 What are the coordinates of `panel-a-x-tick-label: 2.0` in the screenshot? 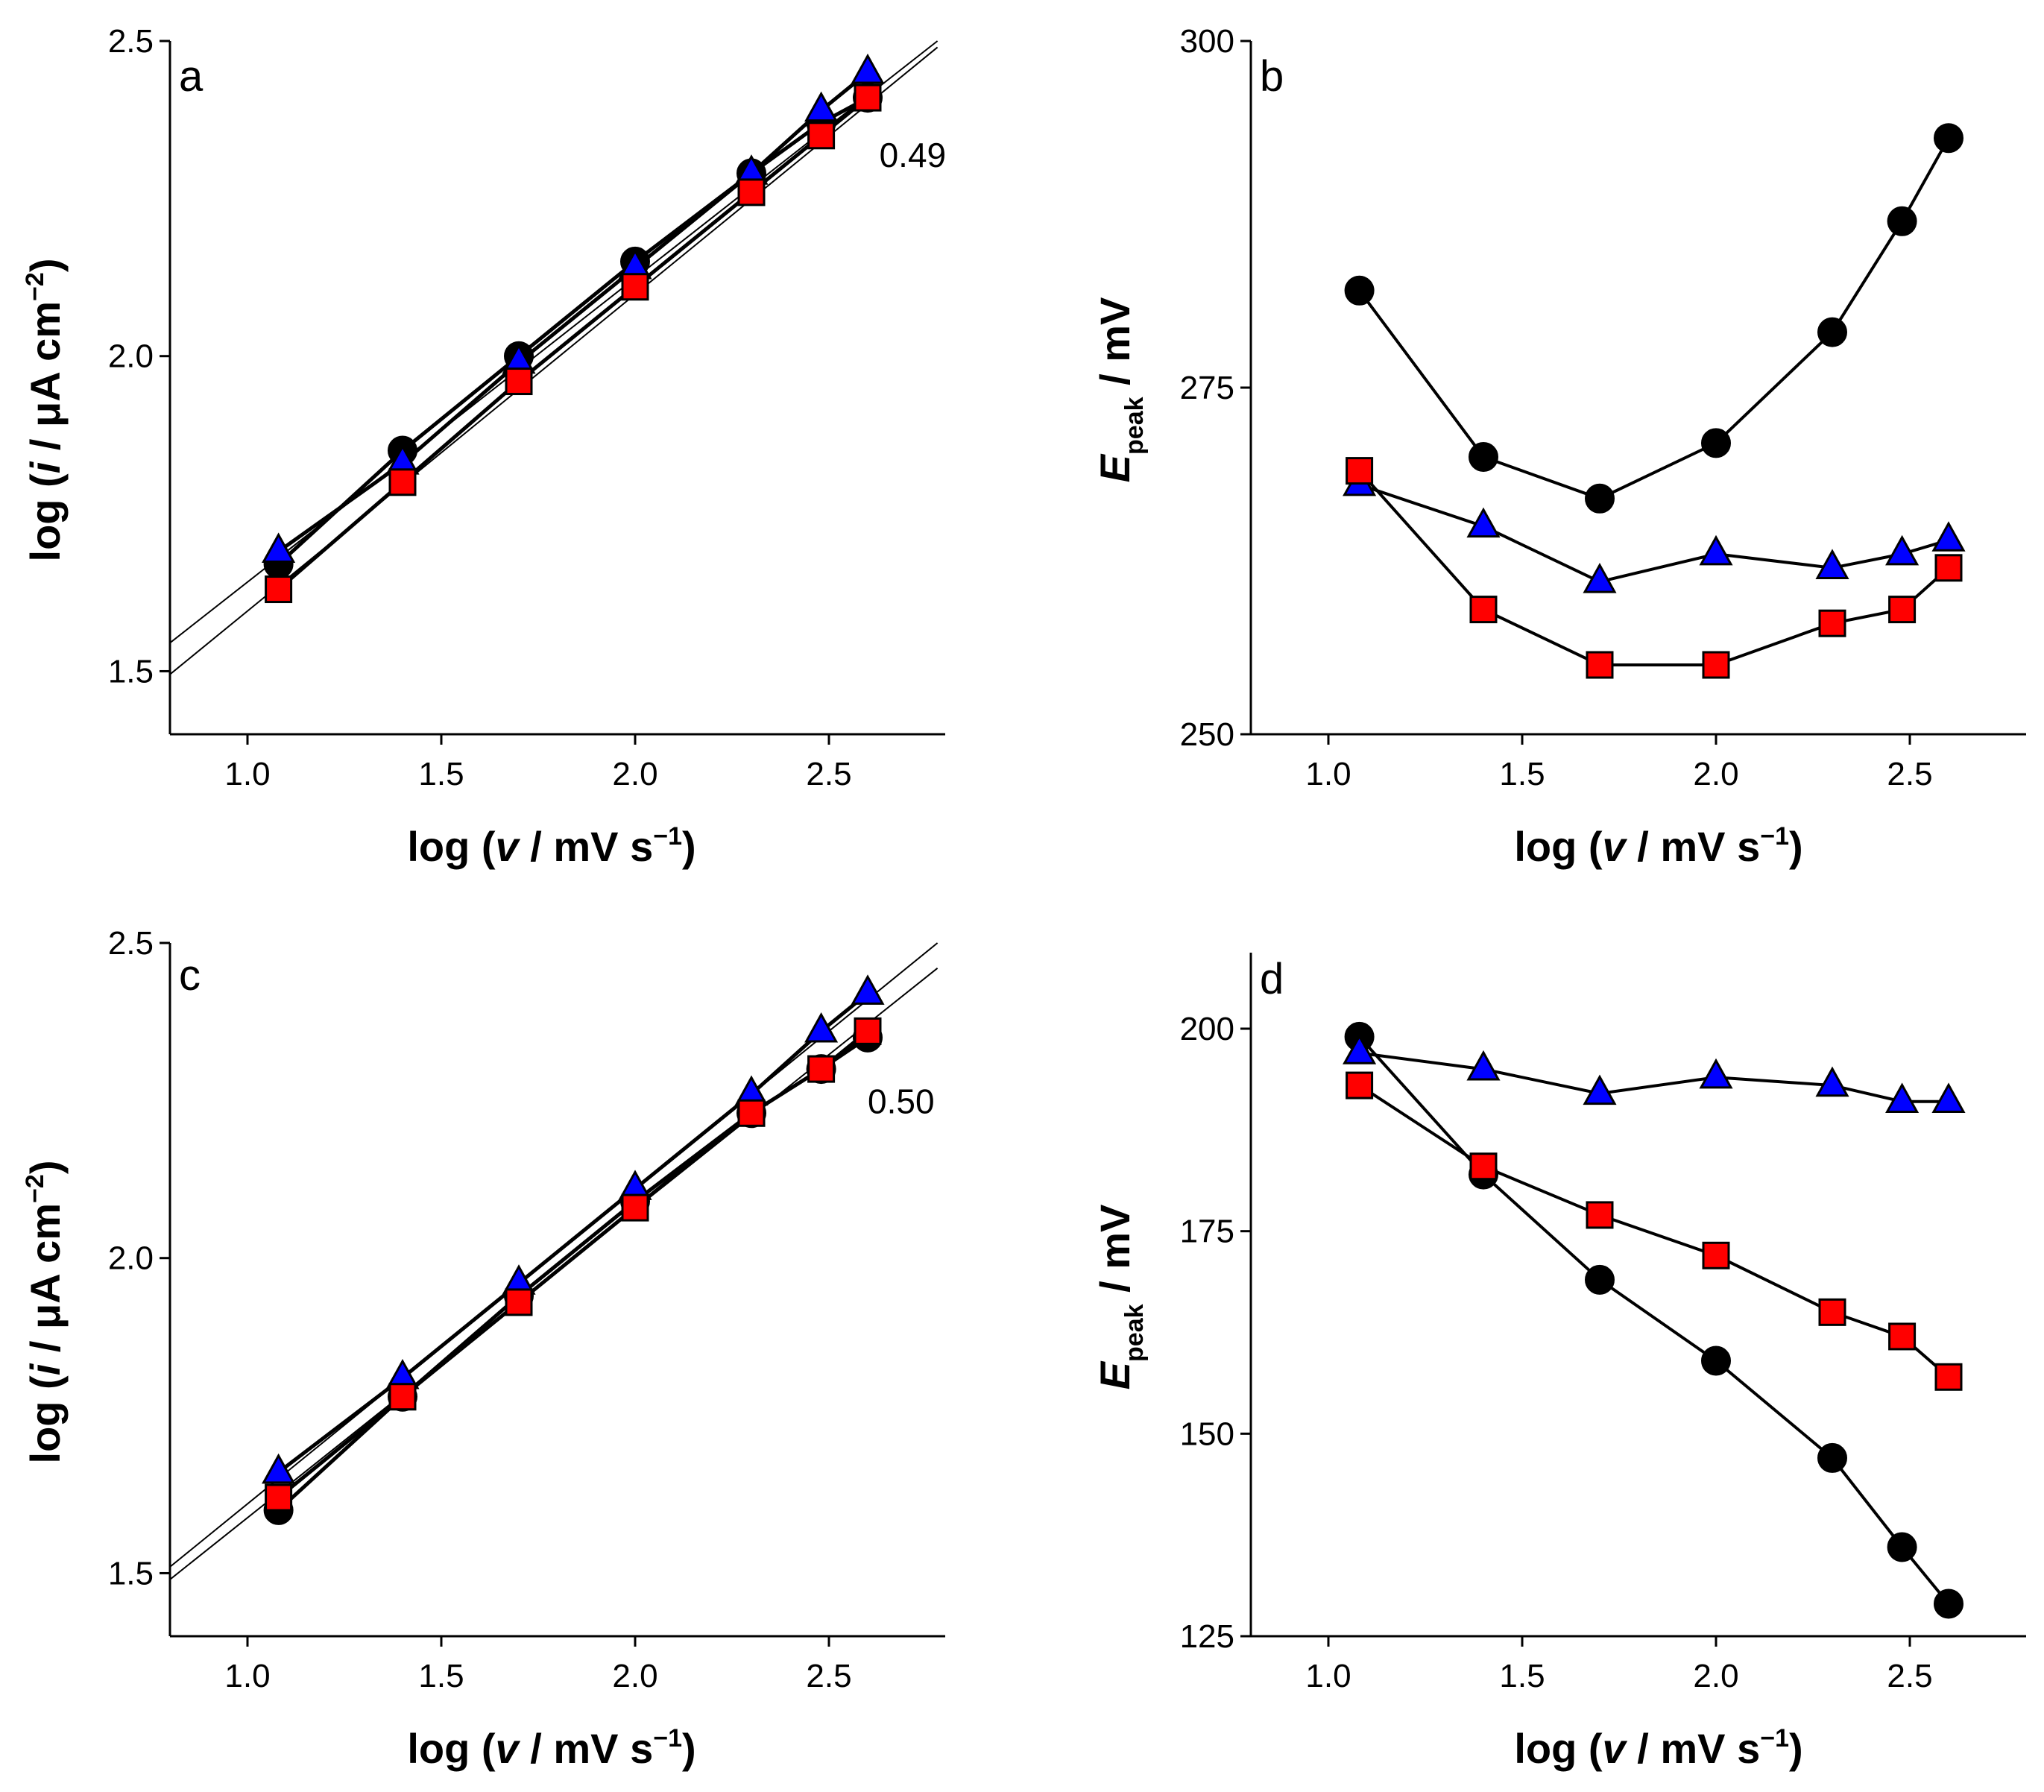 It's located at (635, 774).